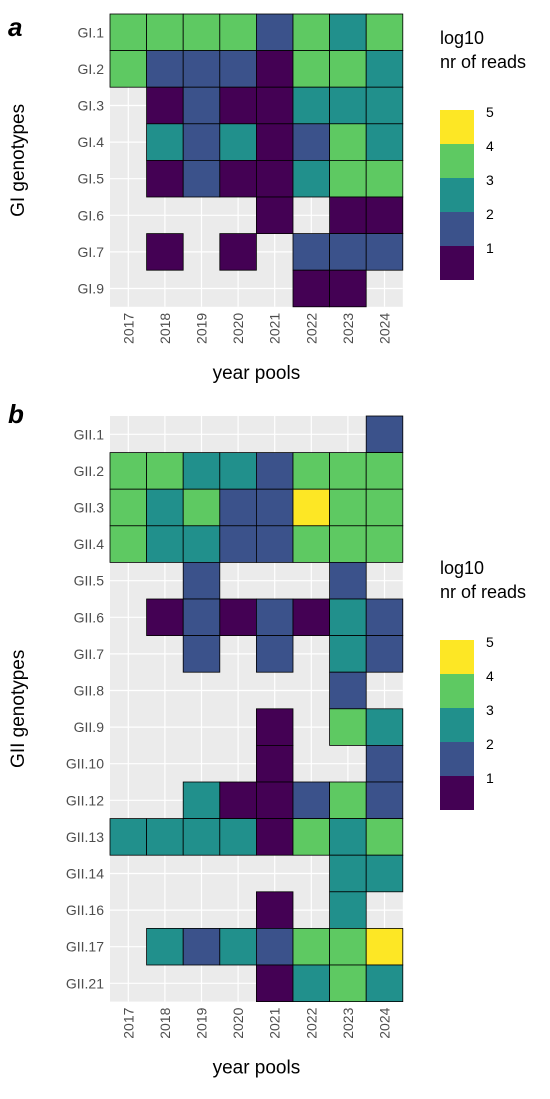 This screenshot has height=1099, width=550. Describe the element at coordinates (89, 508) in the screenshot. I see `y-tick-label: GII.3` at that location.